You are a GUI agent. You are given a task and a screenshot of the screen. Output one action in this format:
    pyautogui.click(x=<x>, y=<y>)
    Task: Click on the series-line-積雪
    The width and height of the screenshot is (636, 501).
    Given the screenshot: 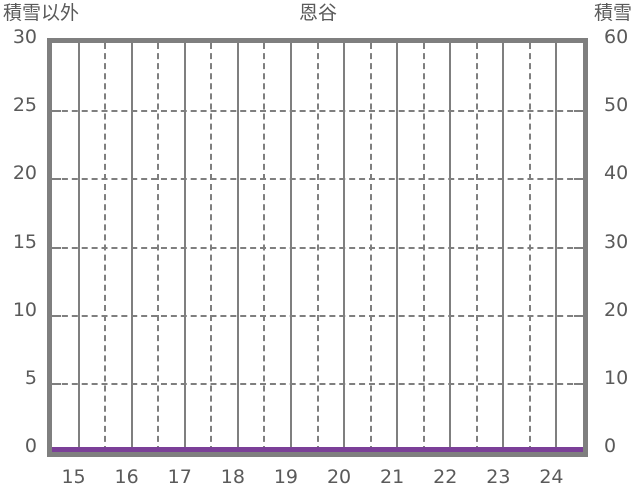 What is the action you would take?
    pyautogui.click(x=317, y=449)
    